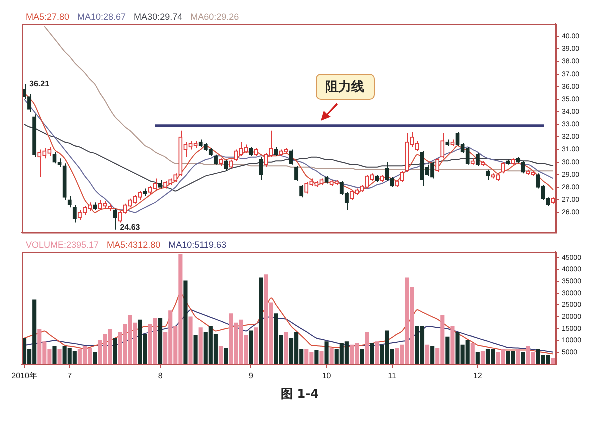 This screenshot has height=433, width=600. Describe the element at coordinates (197, 245) in the screenshot. I see `text: MA10:5119.63` at that location.